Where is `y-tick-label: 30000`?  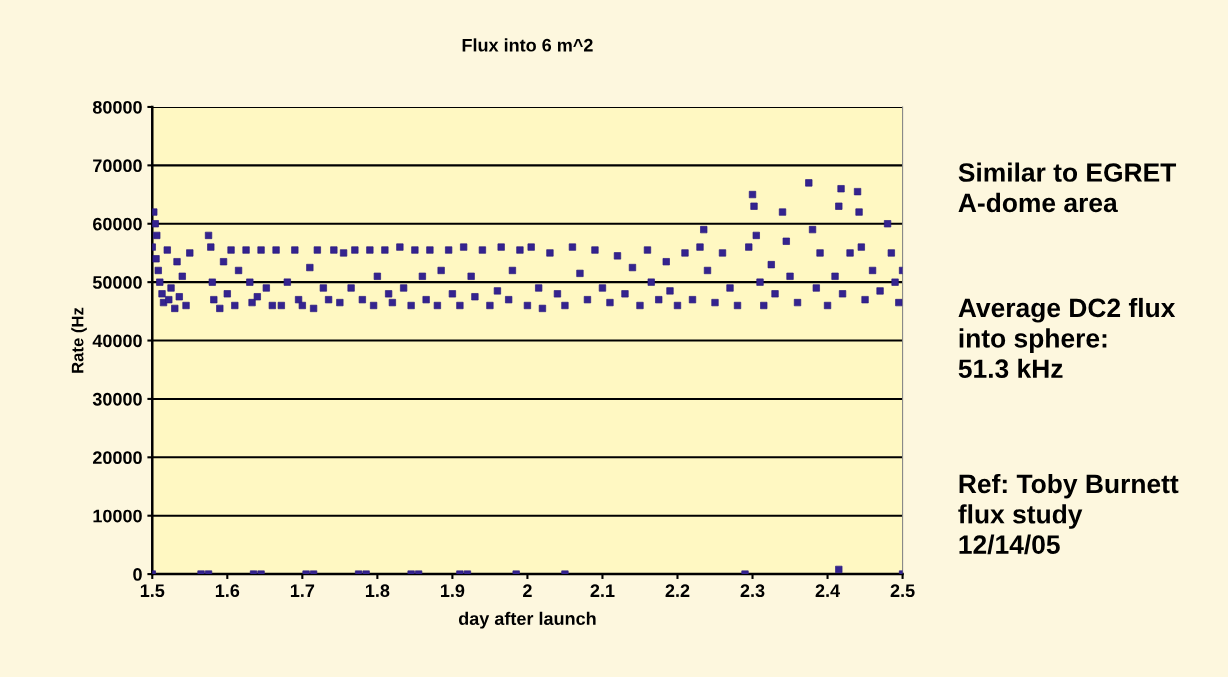
y-tick-label: 30000 is located at coordinates (117, 399).